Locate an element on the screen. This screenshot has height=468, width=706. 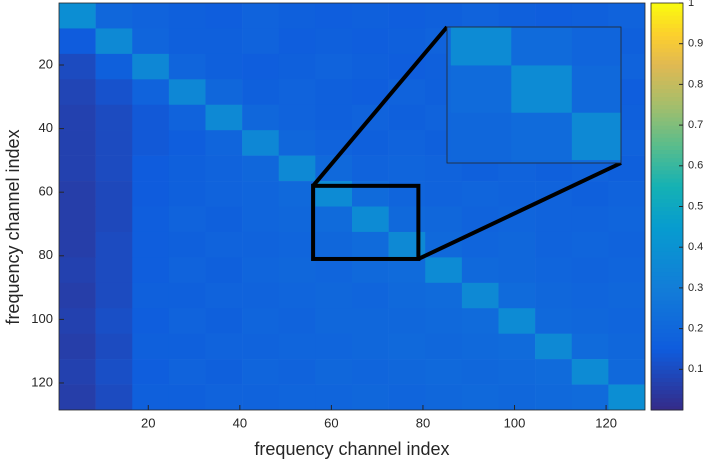
colorbar-tick-label: 0.7 is located at coordinates (695, 125).